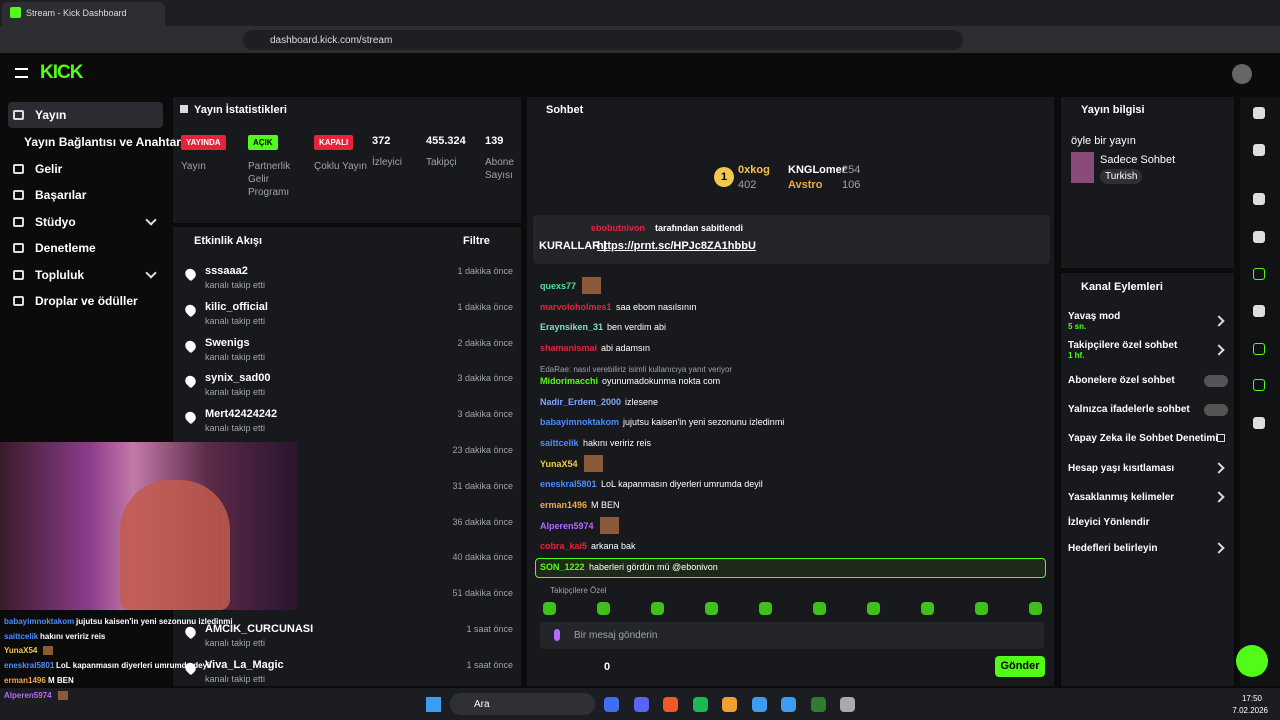 The height and width of the screenshot is (720, 1280). I want to click on nav-item: Gelir, so click(49, 169).